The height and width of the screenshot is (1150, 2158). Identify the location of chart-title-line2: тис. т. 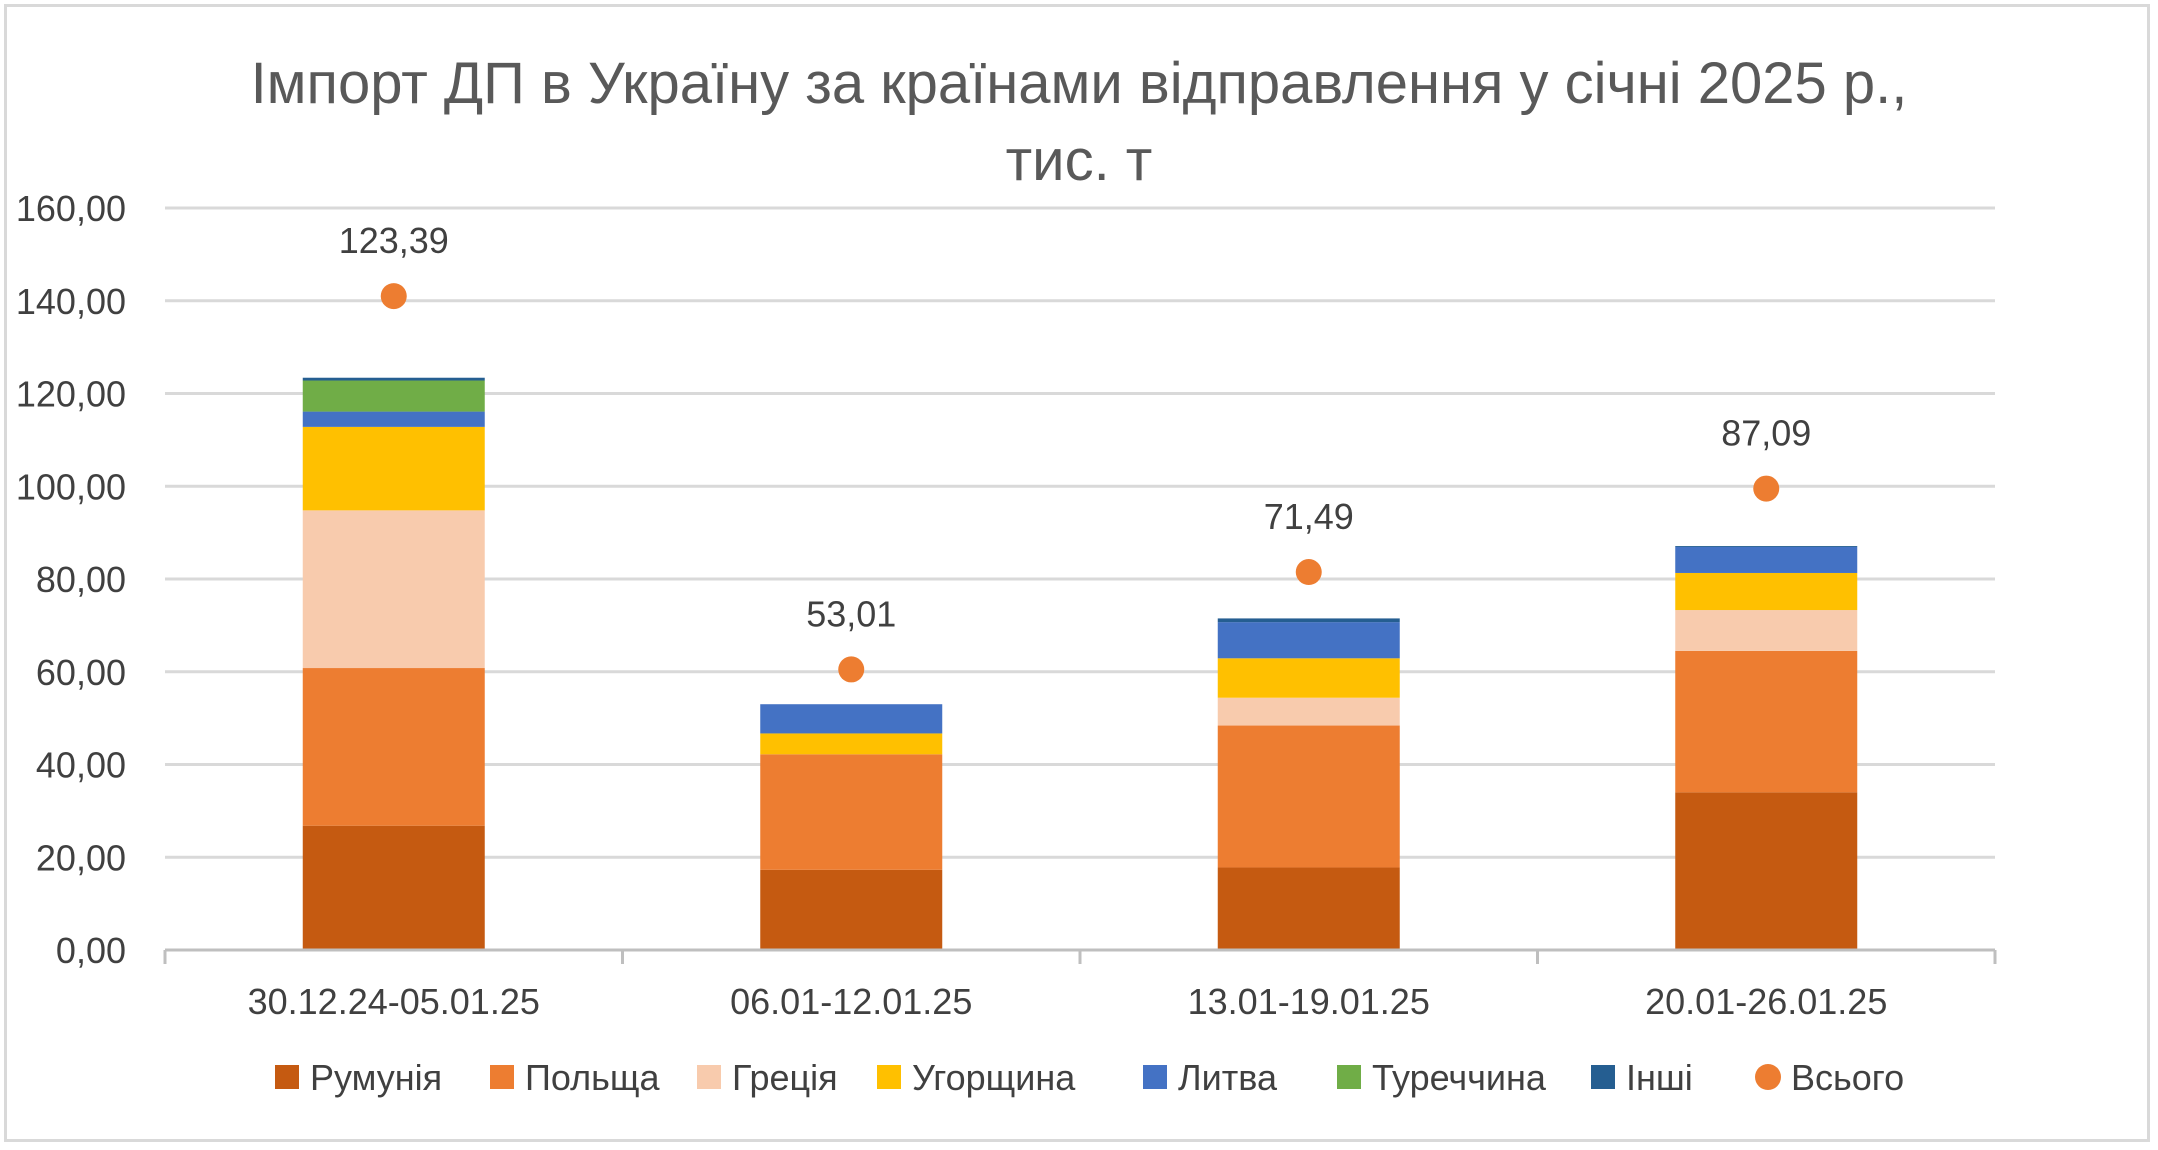
(1079, 160).